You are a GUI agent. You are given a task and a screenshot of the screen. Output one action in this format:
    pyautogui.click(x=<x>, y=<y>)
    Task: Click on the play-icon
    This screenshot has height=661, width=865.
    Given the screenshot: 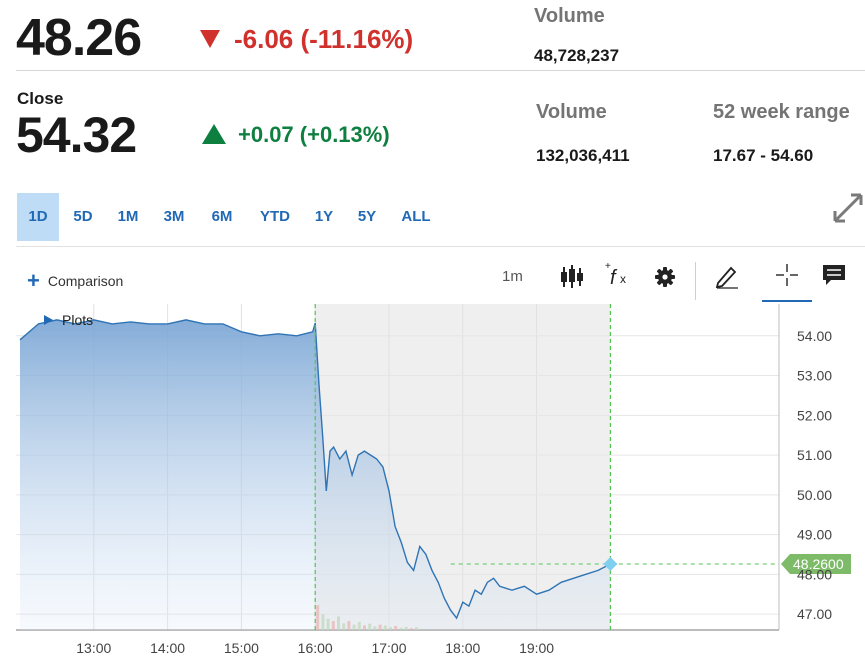 What is the action you would take?
    pyautogui.click(x=48, y=320)
    